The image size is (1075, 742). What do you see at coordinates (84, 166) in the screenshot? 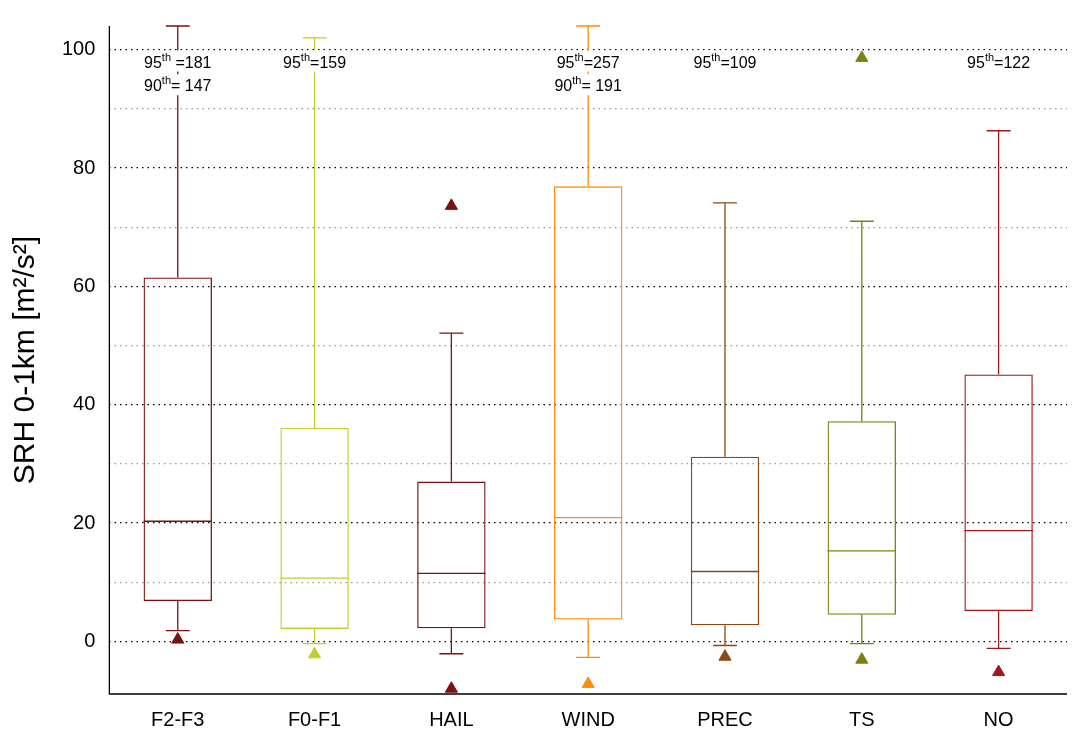
I see `y-tick-label: 80` at bounding box center [84, 166].